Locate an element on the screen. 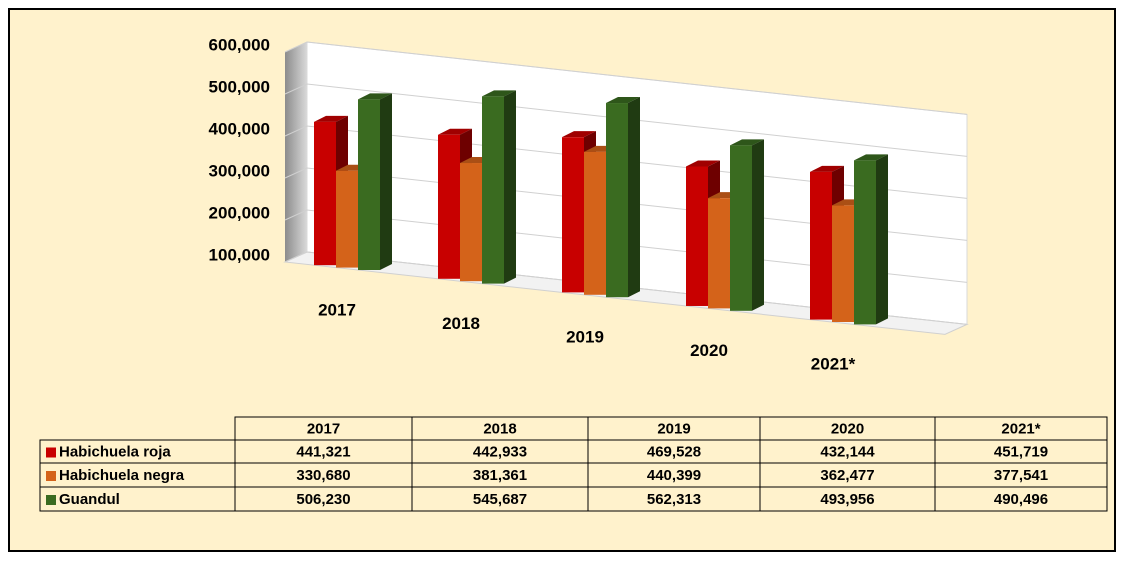 The width and height of the screenshot is (1124, 565). table-value: 506,230 is located at coordinates (323, 499).